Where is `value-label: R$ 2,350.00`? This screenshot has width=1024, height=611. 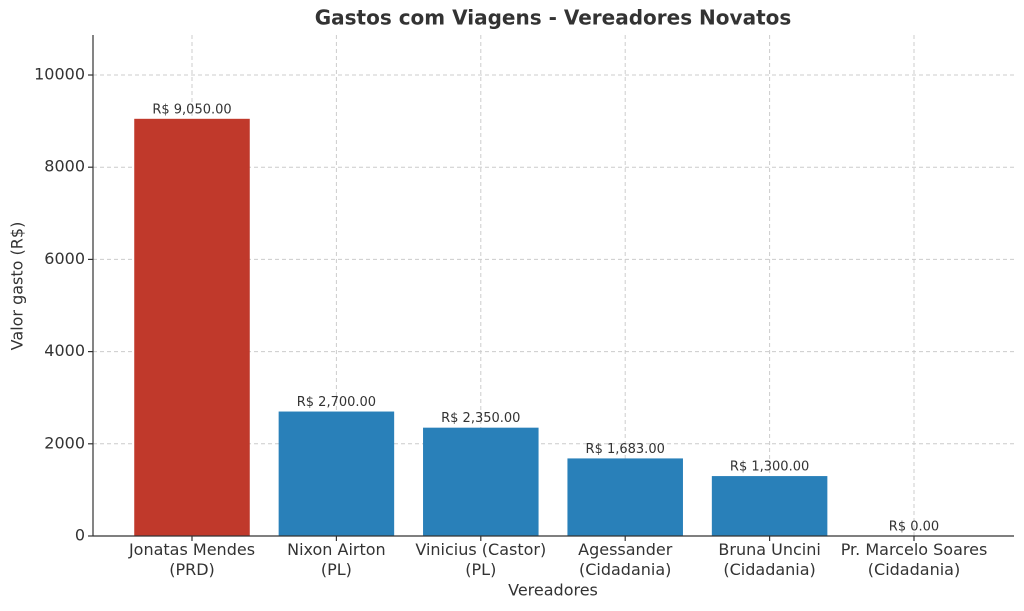
value-label: R$ 2,350.00 is located at coordinates (480, 418).